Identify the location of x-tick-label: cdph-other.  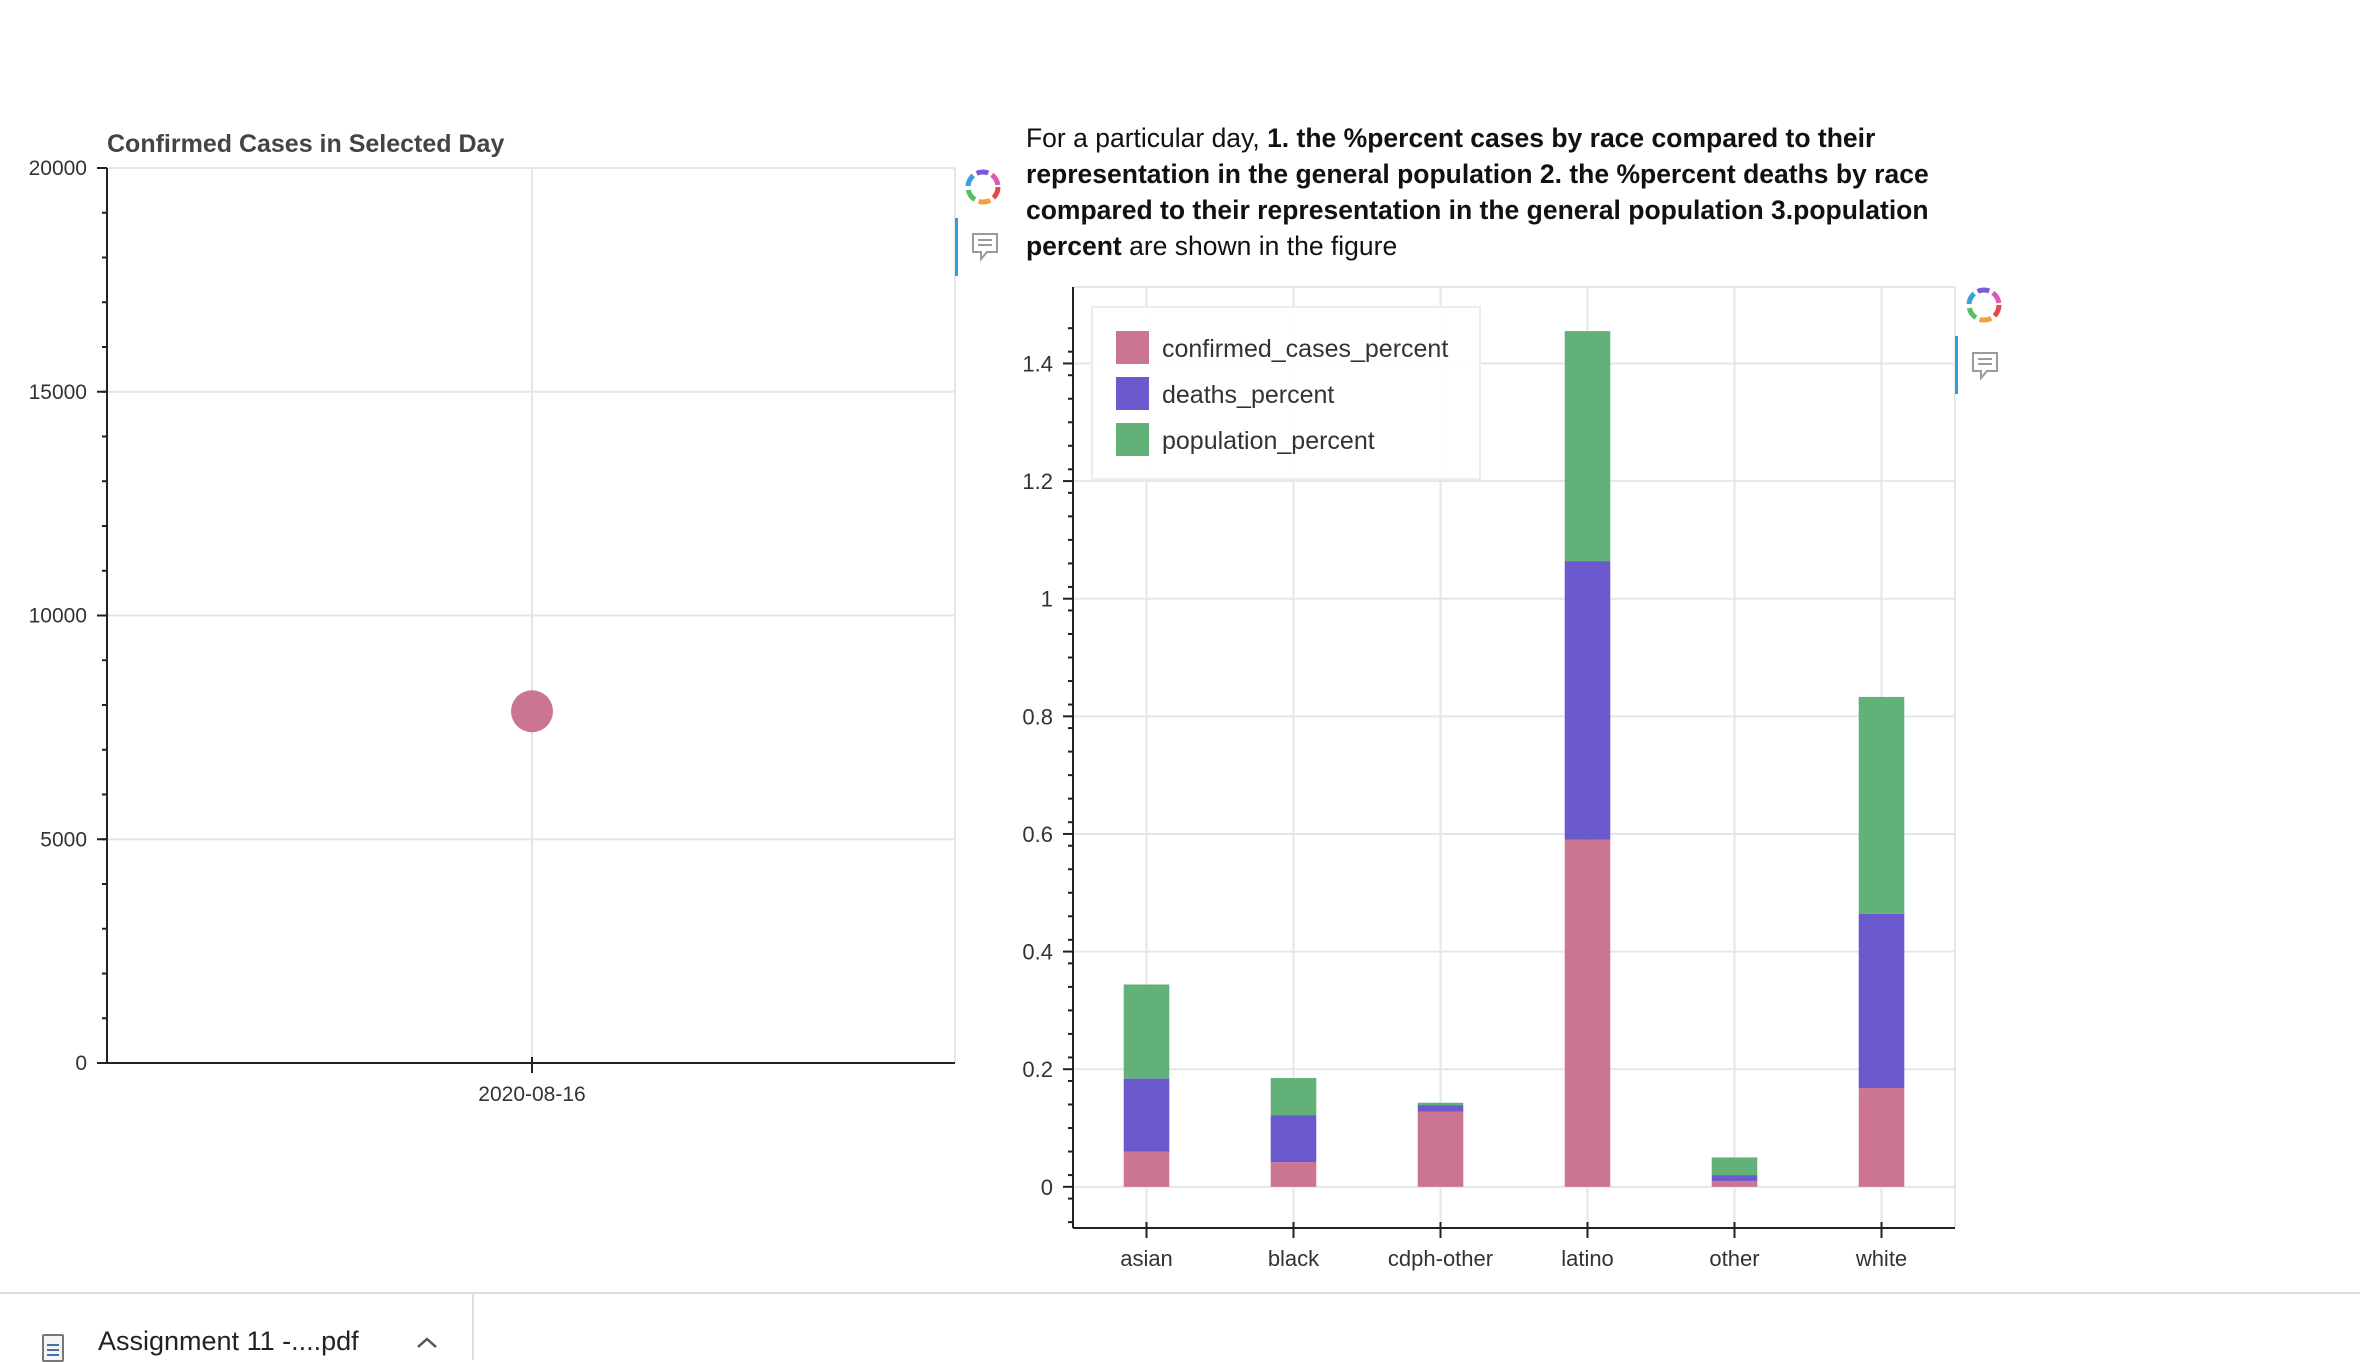
(1440, 1258).